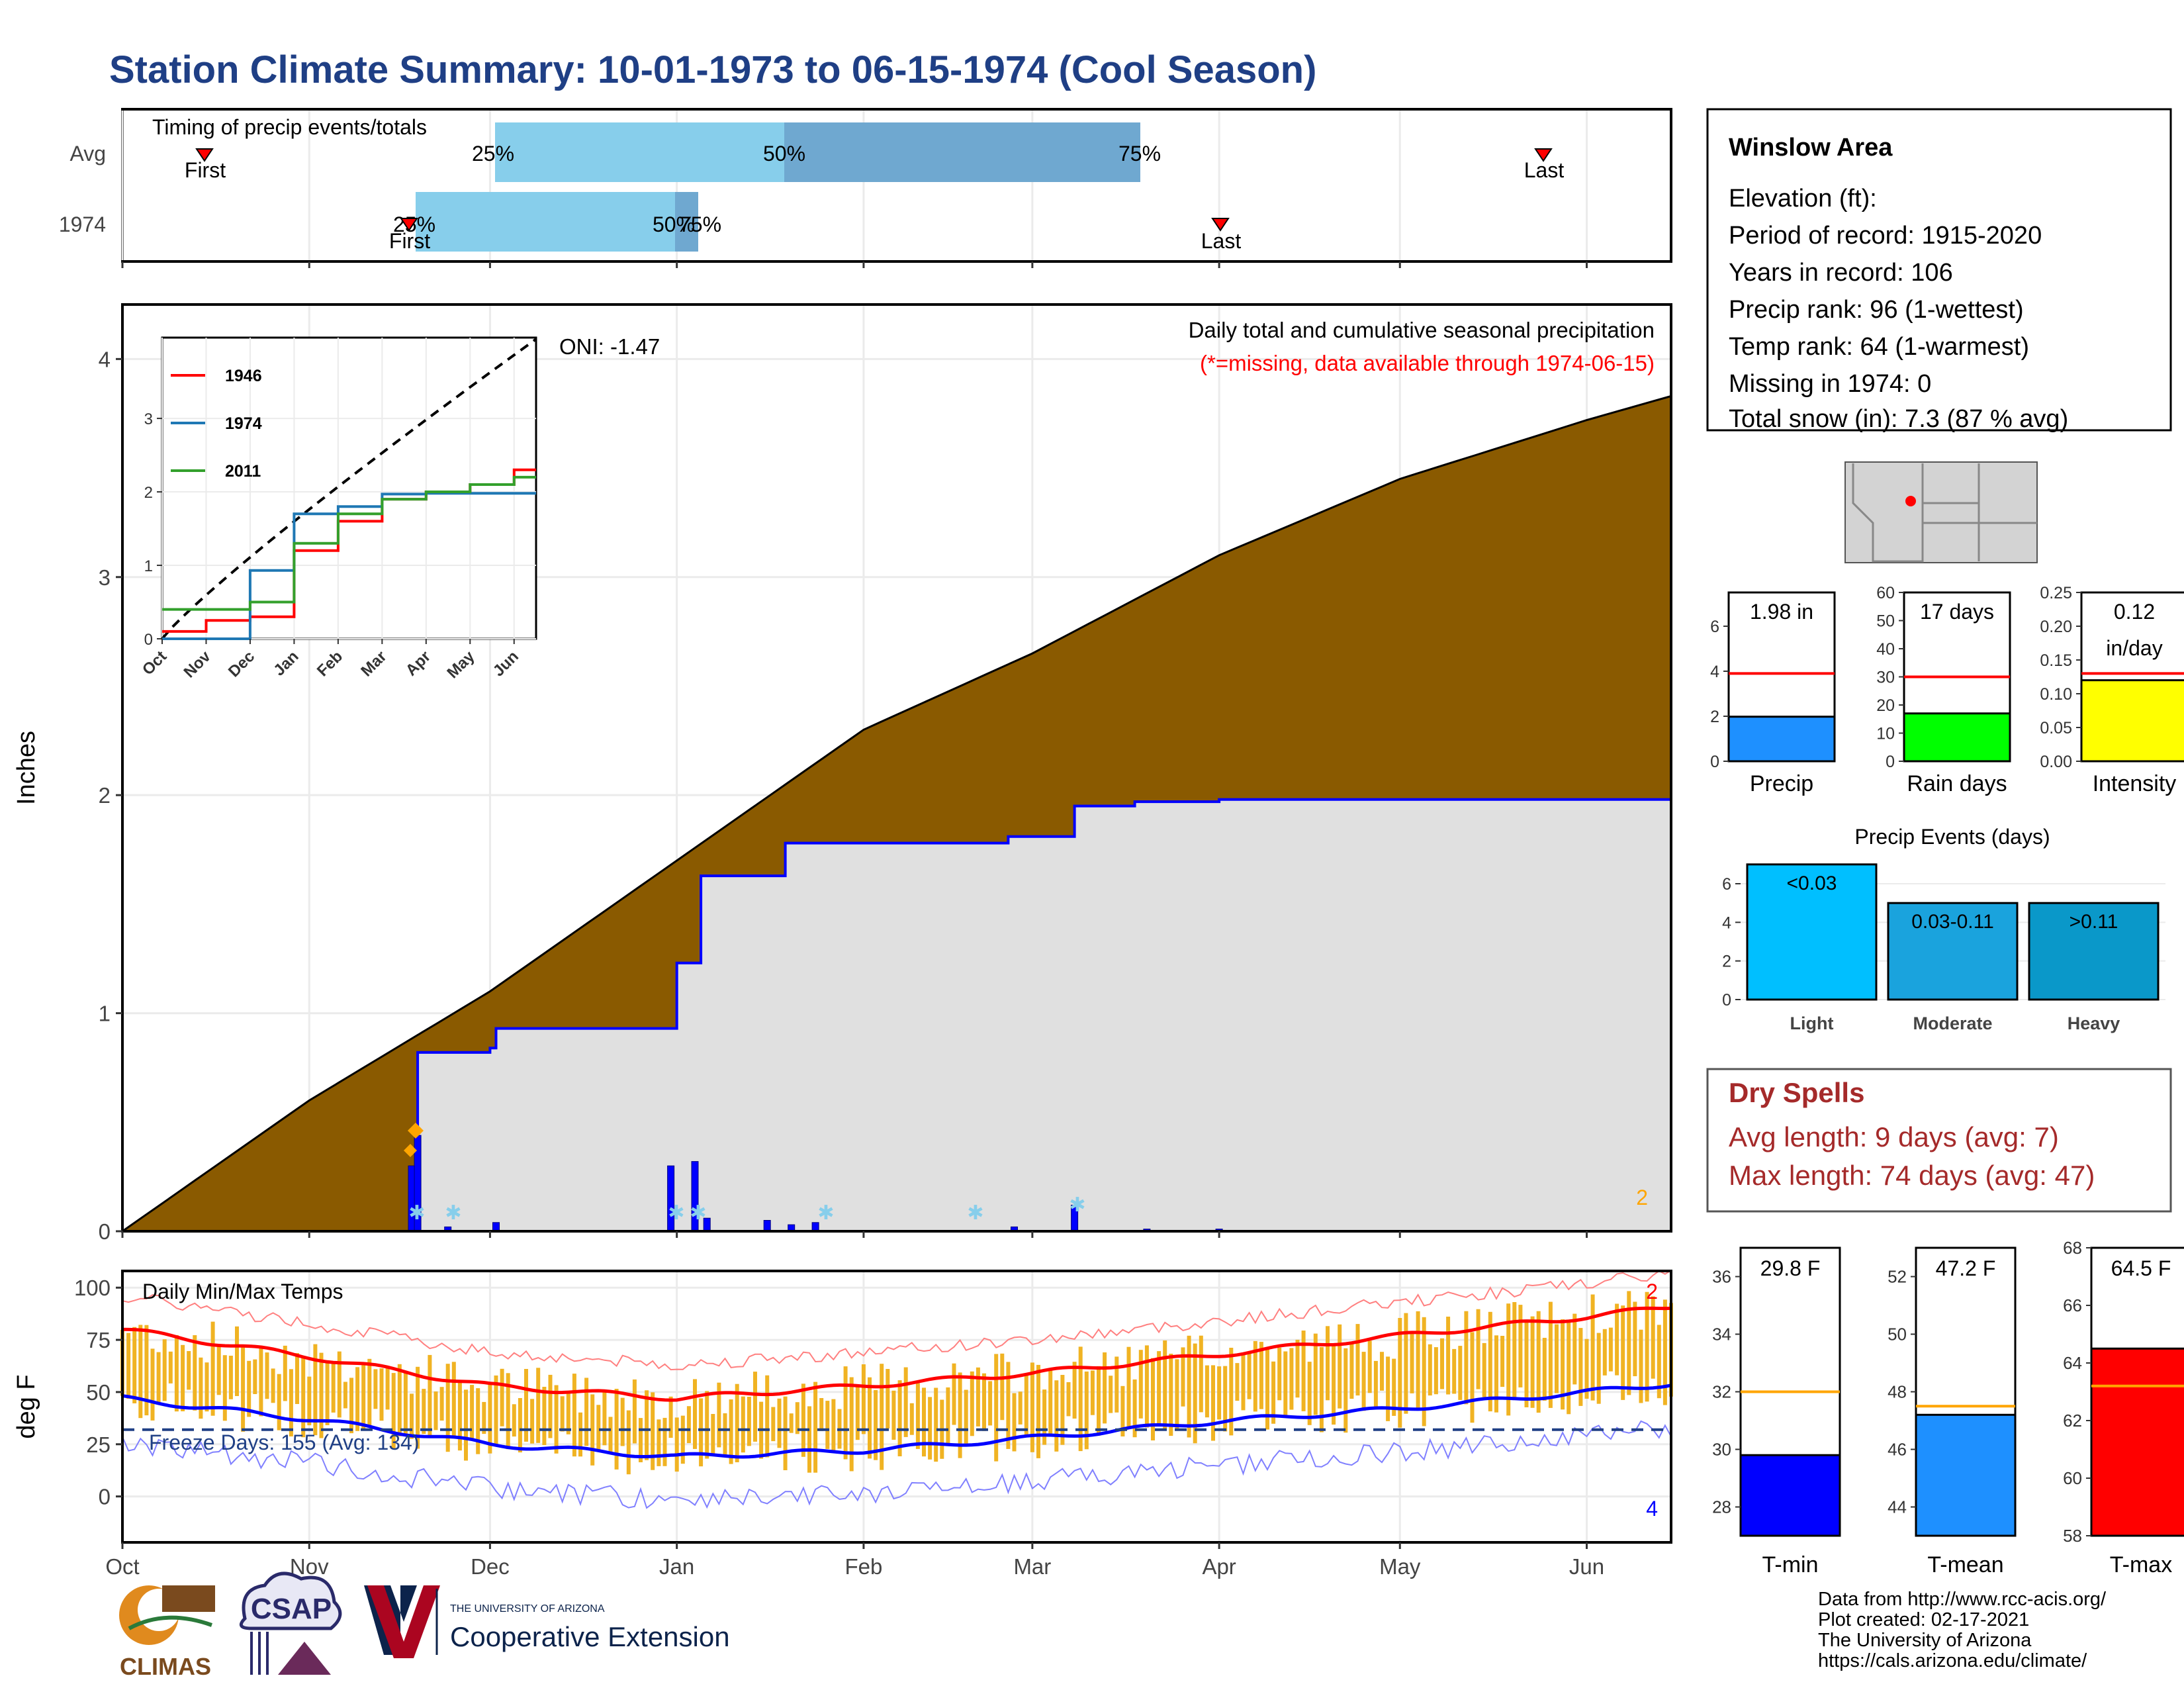 This screenshot has width=2184, height=1688. I want to click on climas-logo: CLIMAS, so click(167, 1632).